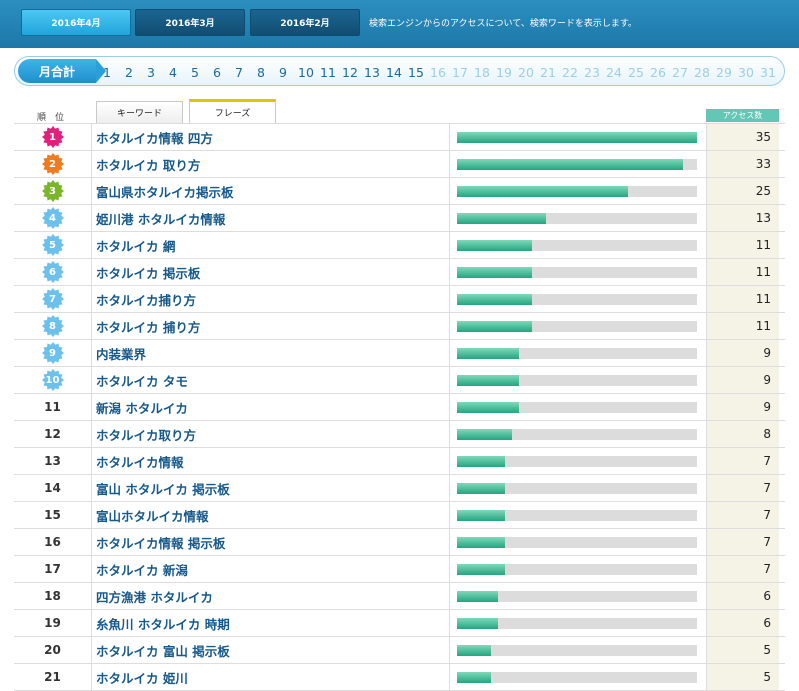 The image size is (799, 691). I want to click on month-tab-prev: 2016年3月, so click(190, 22).